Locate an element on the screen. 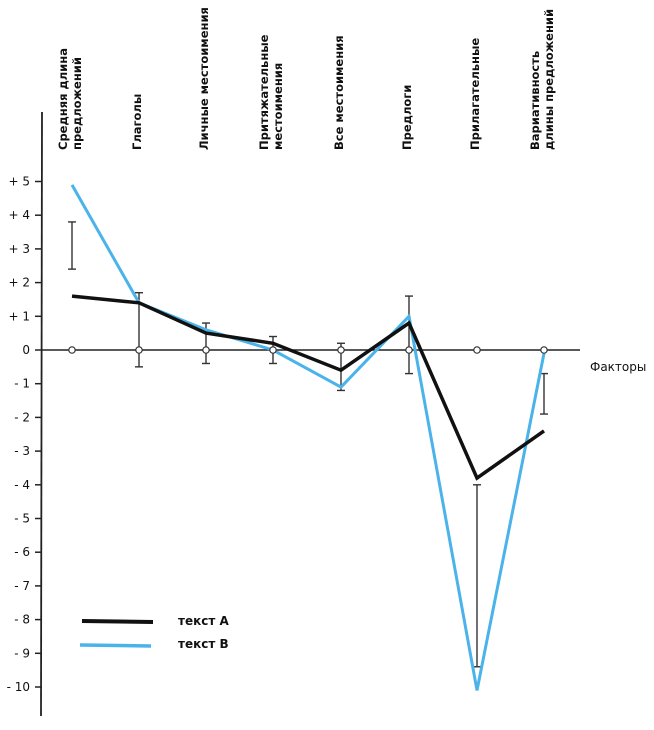  y-tick-label: - 8 is located at coordinates (22, 620).